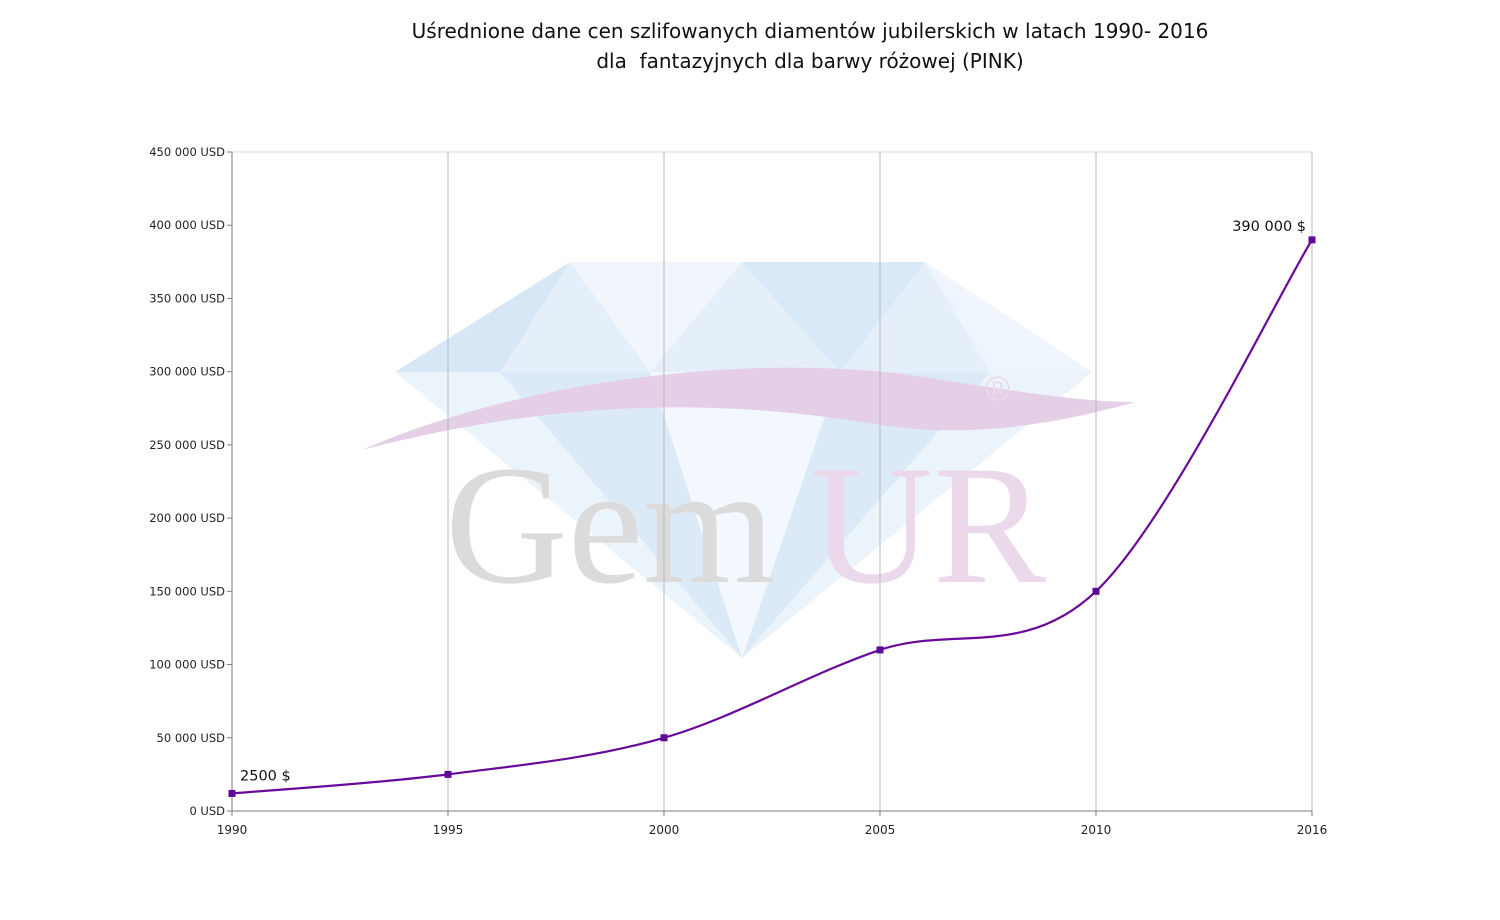 The height and width of the screenshot is (920, 1500). I want to click on ytick-label: 0 USD, so click(207, 811).